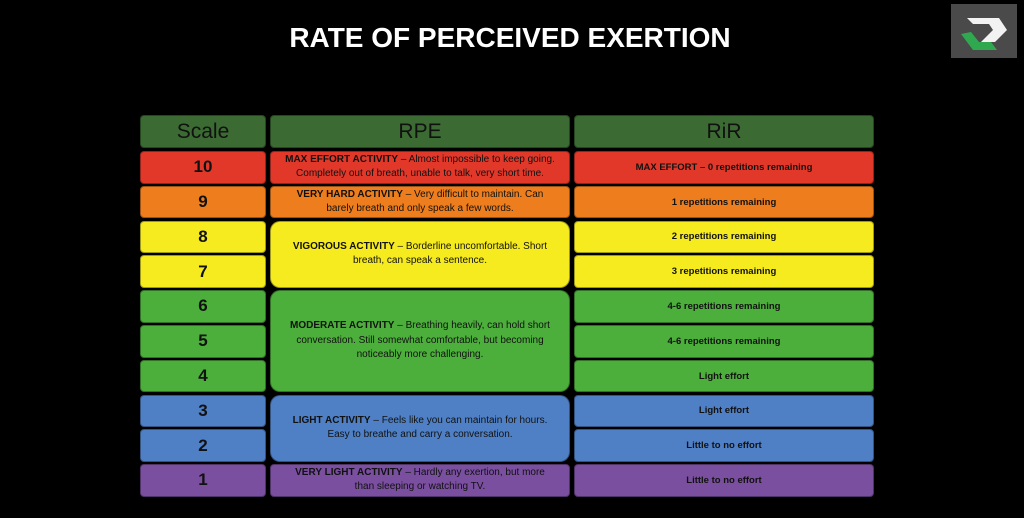  Describe the element at coordinates (203, 237) in the screenshot. I see `scale-cell: 8` at that location.